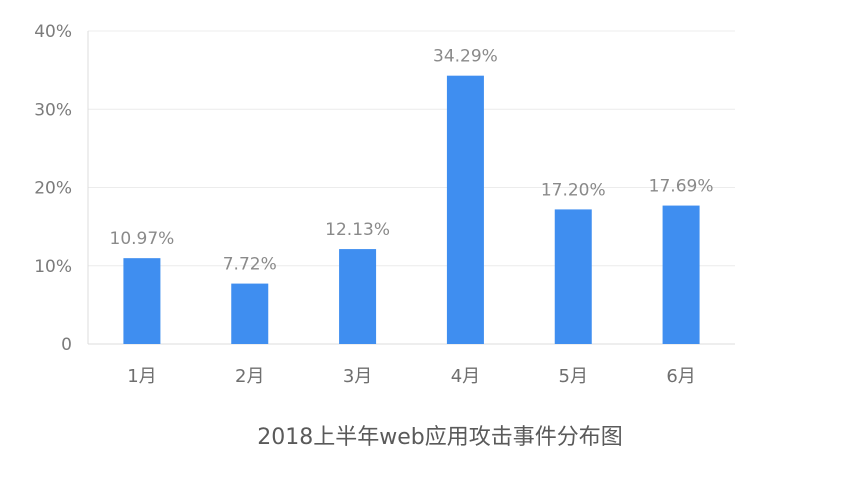 The width and height of the screenshot is (863, 478). I want to click on x-tick-label-6: 6月, so click(680, 376).